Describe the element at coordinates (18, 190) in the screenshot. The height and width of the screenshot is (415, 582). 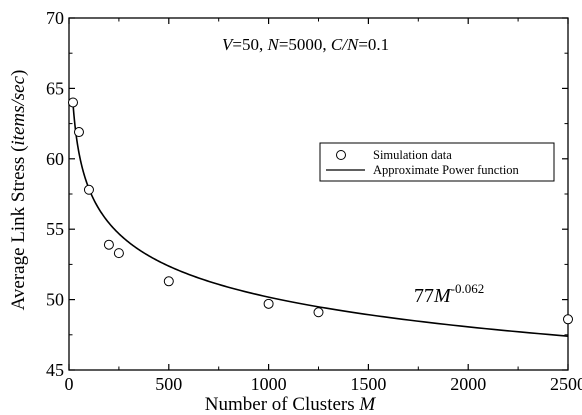
I see `y-axis-label: Average Link Stress (items/sec)` at that location.